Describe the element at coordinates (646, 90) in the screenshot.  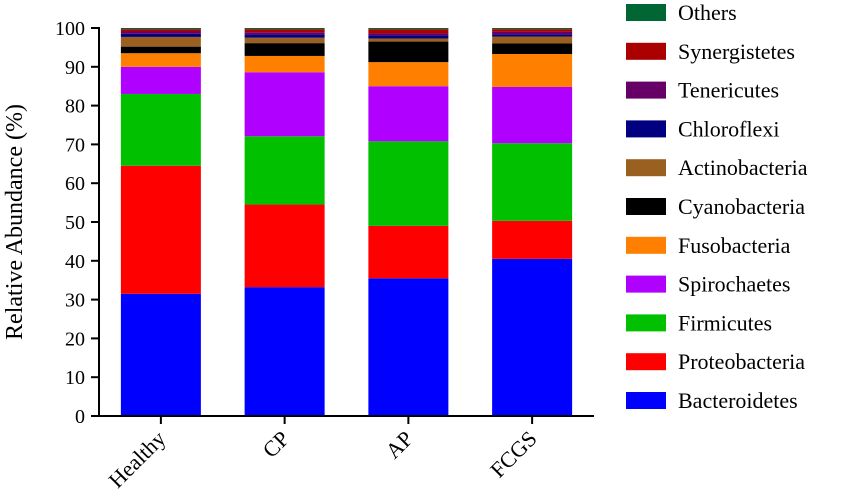
I see `legend-swatch-tenericutes` at that location.